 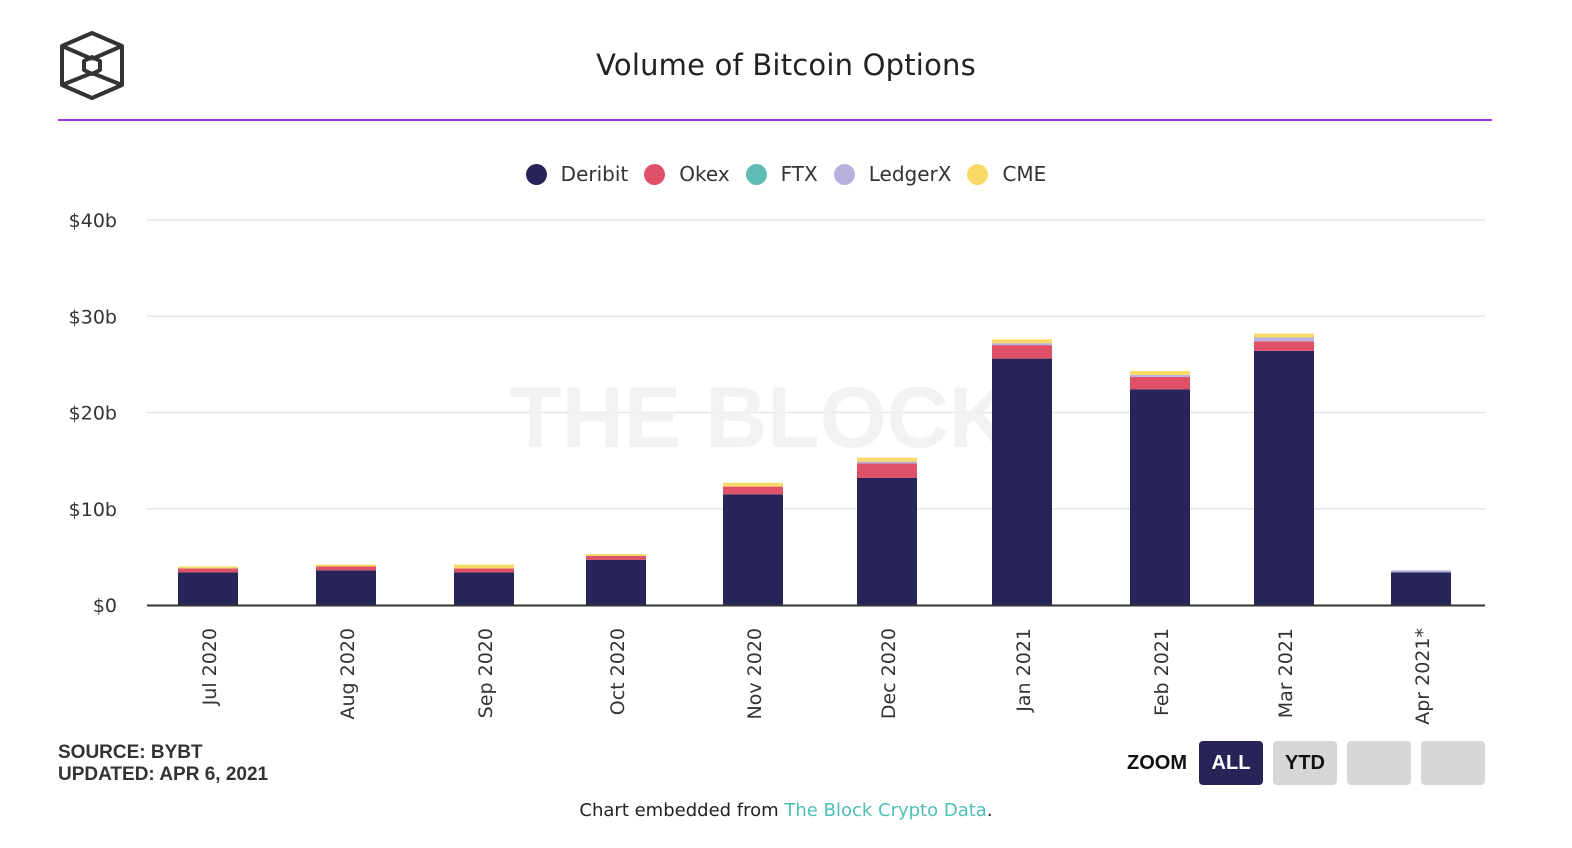 What do you see at coordinates (348, 674) in the screenshot?
I see `x-tick-label: Aug 2020` at bounding box center [348, 674].